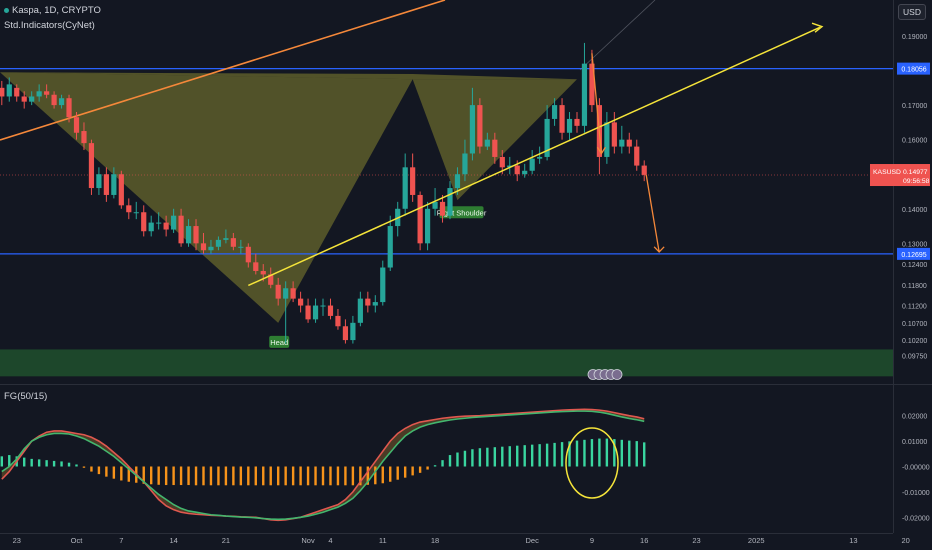  What do you see at coordinates (900, 175) in the screenshot?
I see `current-price-tag` at bounding box center [900, 175].